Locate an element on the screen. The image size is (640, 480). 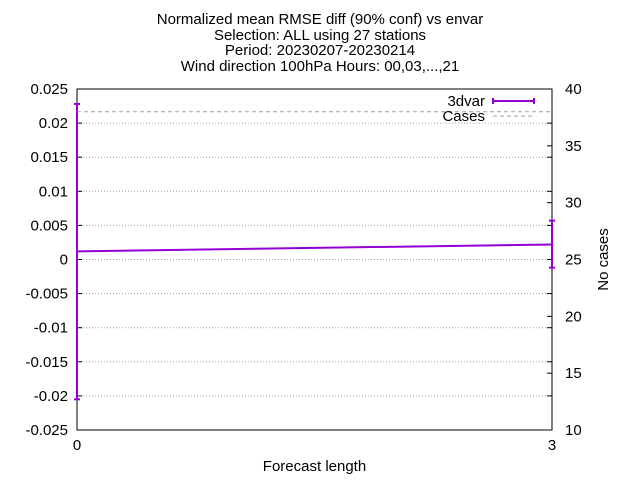
y2-tick-label: 20 is located at coordinates (573, 316).